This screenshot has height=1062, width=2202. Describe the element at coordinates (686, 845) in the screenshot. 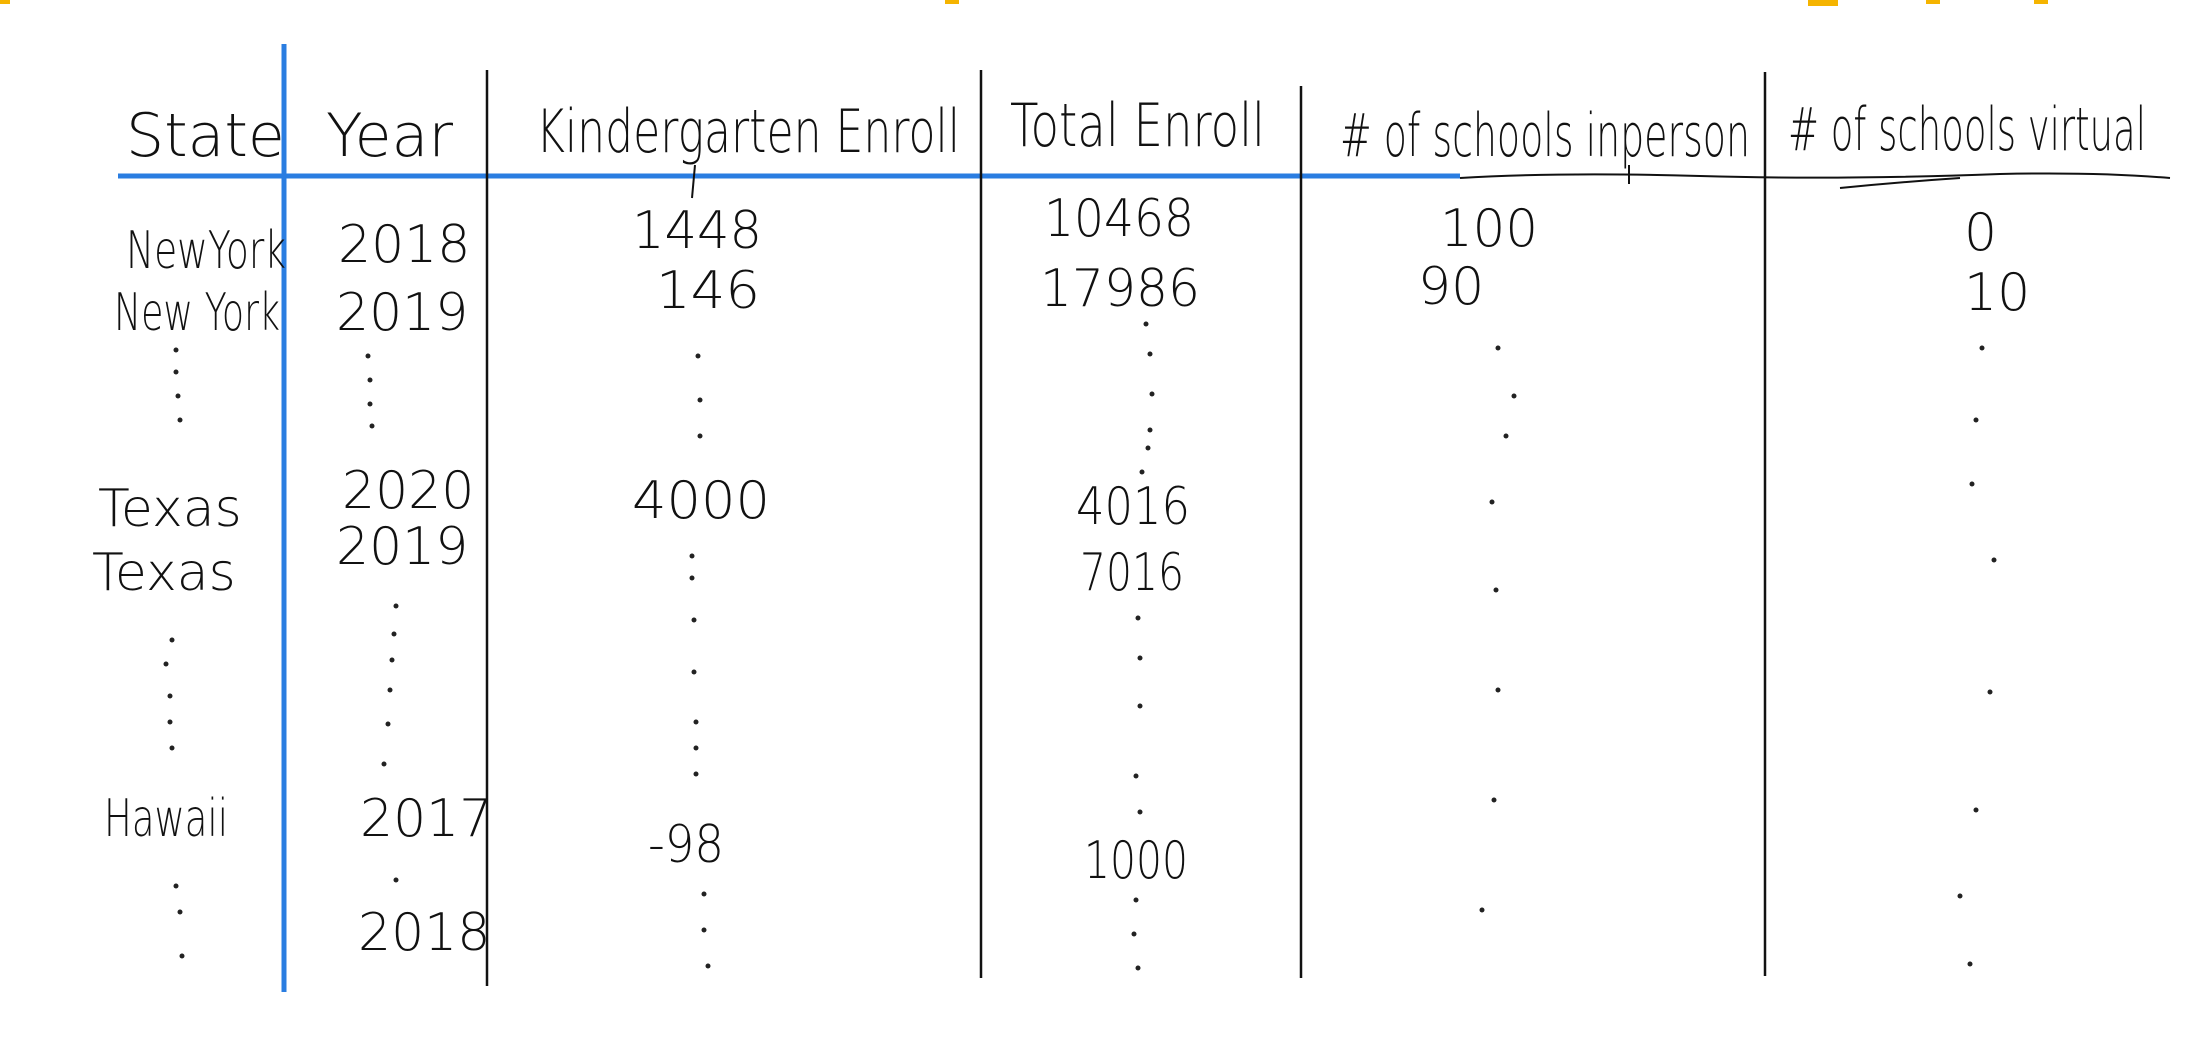

I see `cell-kindergarten: -98` at that location.